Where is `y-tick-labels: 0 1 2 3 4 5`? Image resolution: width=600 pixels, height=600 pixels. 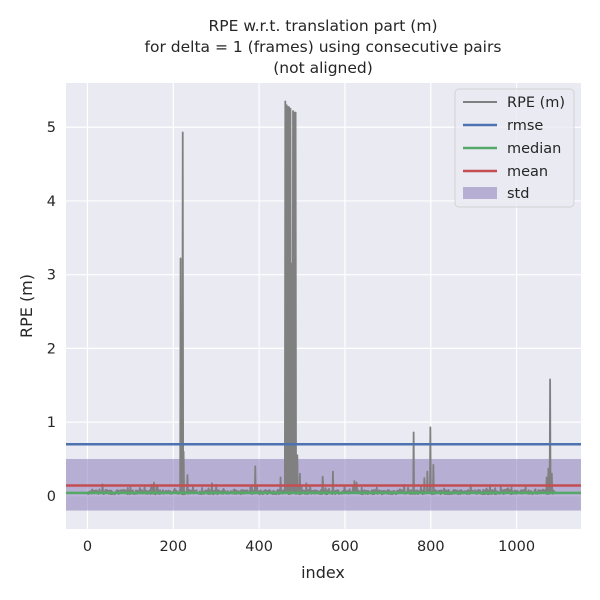
y-tick-labels: 0 1 2 3 4 5 is located at coordinates (51, 312).